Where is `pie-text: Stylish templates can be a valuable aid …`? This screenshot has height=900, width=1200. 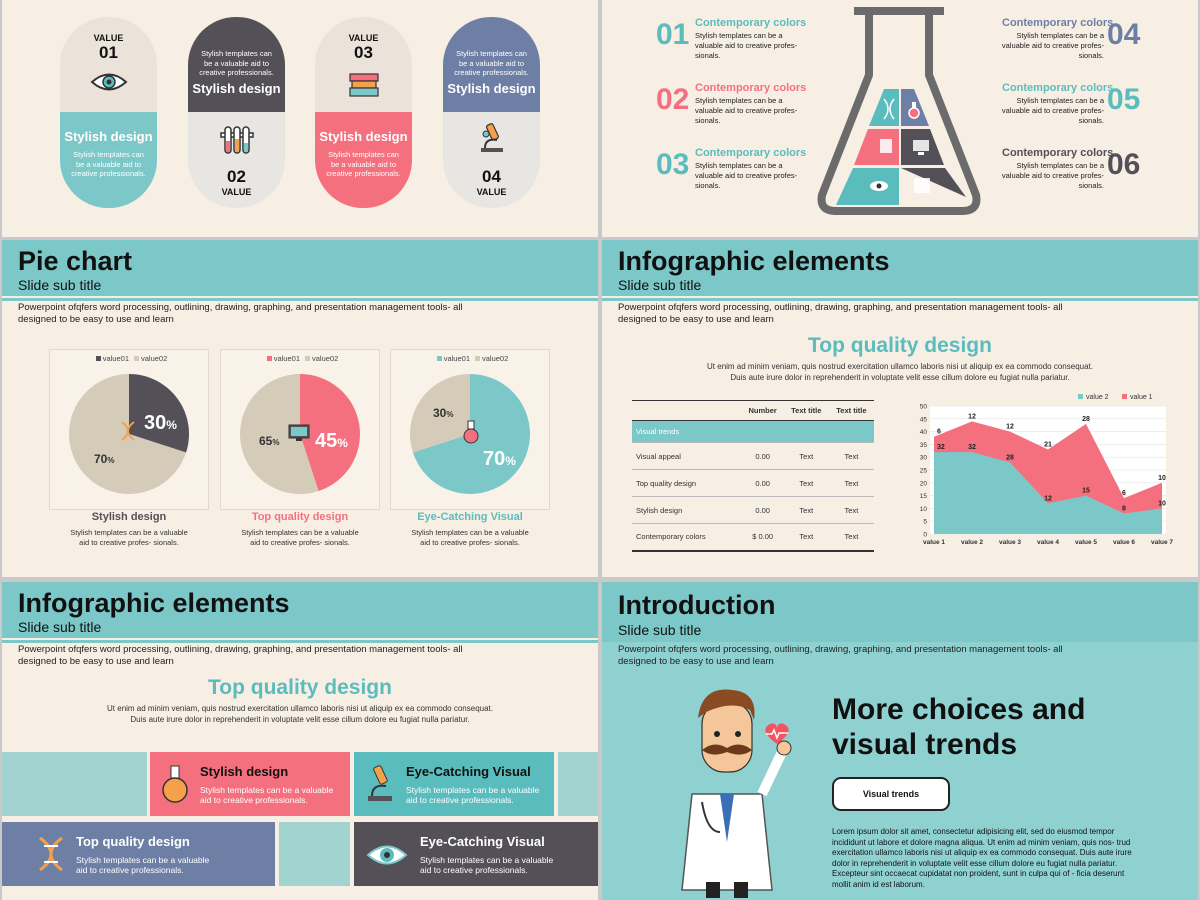
pie-text: Stylish templates can be a valuable aid … is located at coordinates (300, 537).